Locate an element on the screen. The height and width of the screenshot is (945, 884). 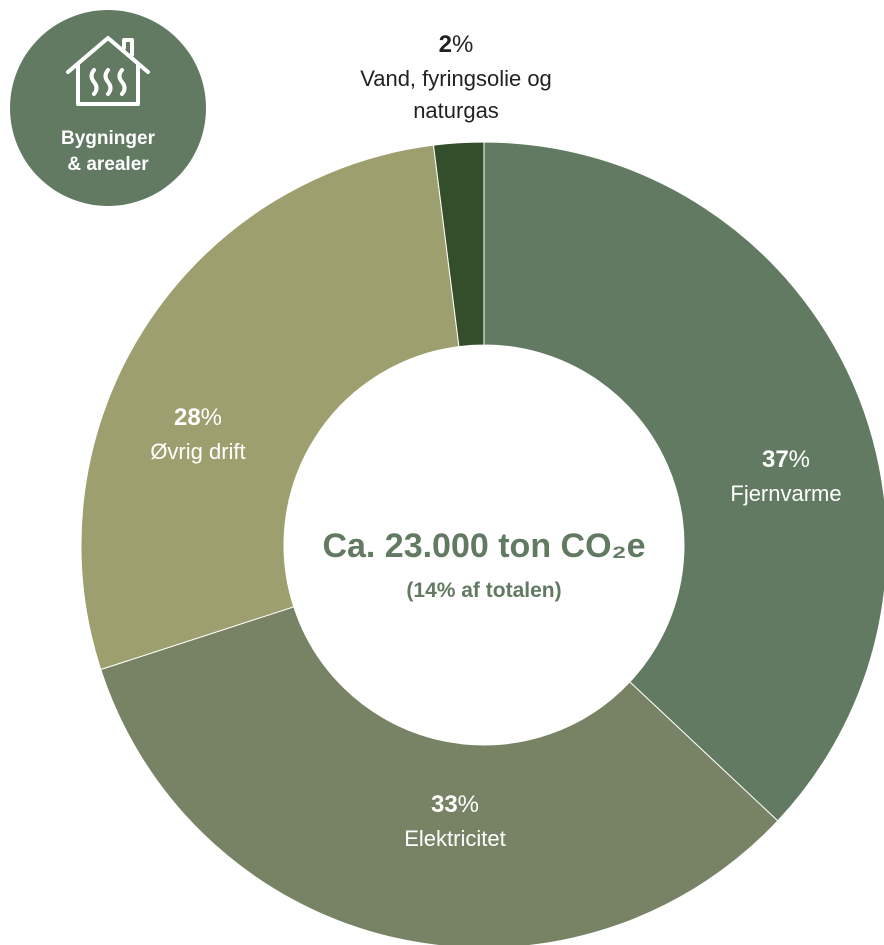
data-label: 2% is located at coordinates (456, 44).